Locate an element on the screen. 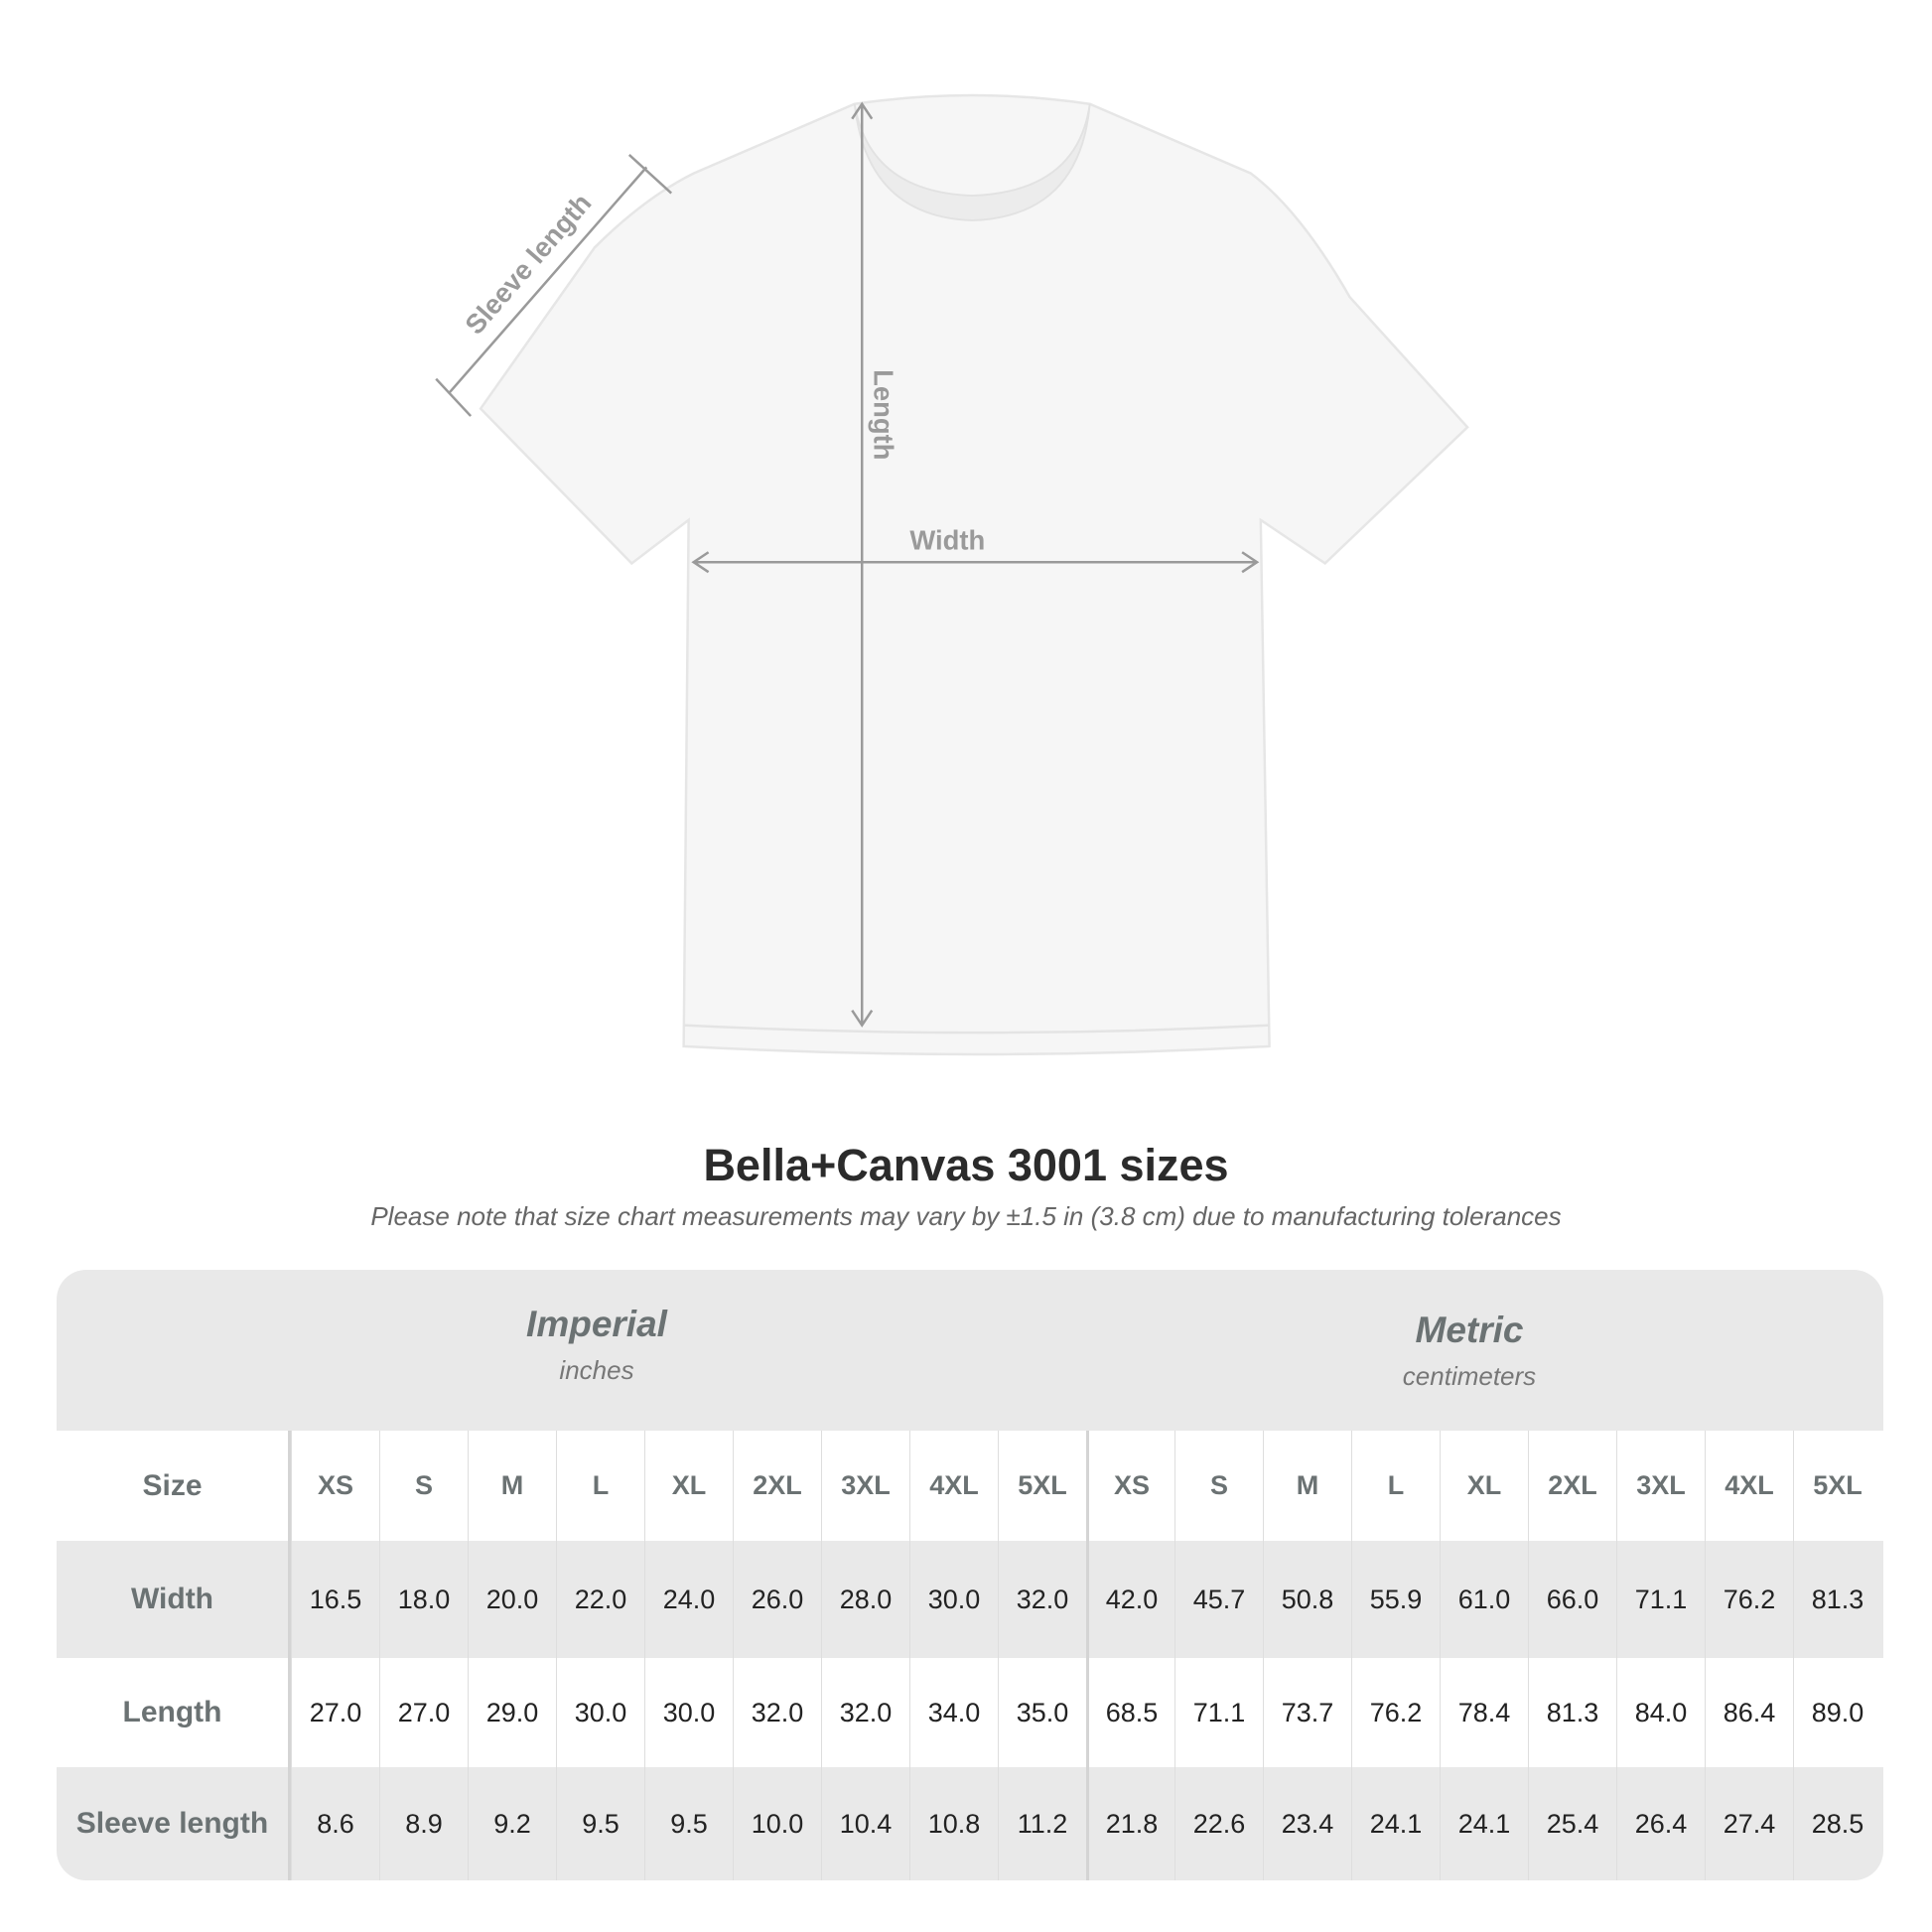 This screenshot has width=1932, height=1932. imperial-size-header: 3XL is located at coordinates (865, 1486).